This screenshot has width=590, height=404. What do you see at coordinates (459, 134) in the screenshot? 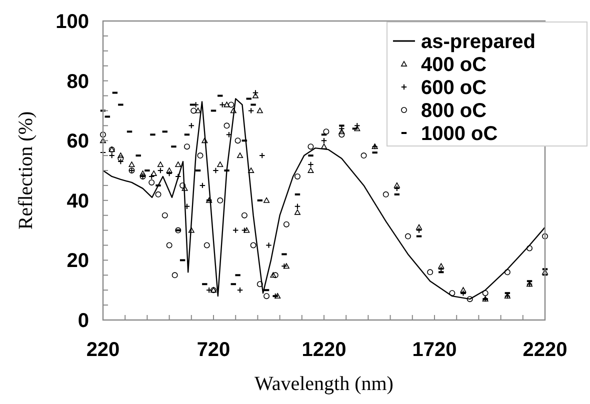
I see `legend-label: 1000 oC` at bounding box center [459, 134].